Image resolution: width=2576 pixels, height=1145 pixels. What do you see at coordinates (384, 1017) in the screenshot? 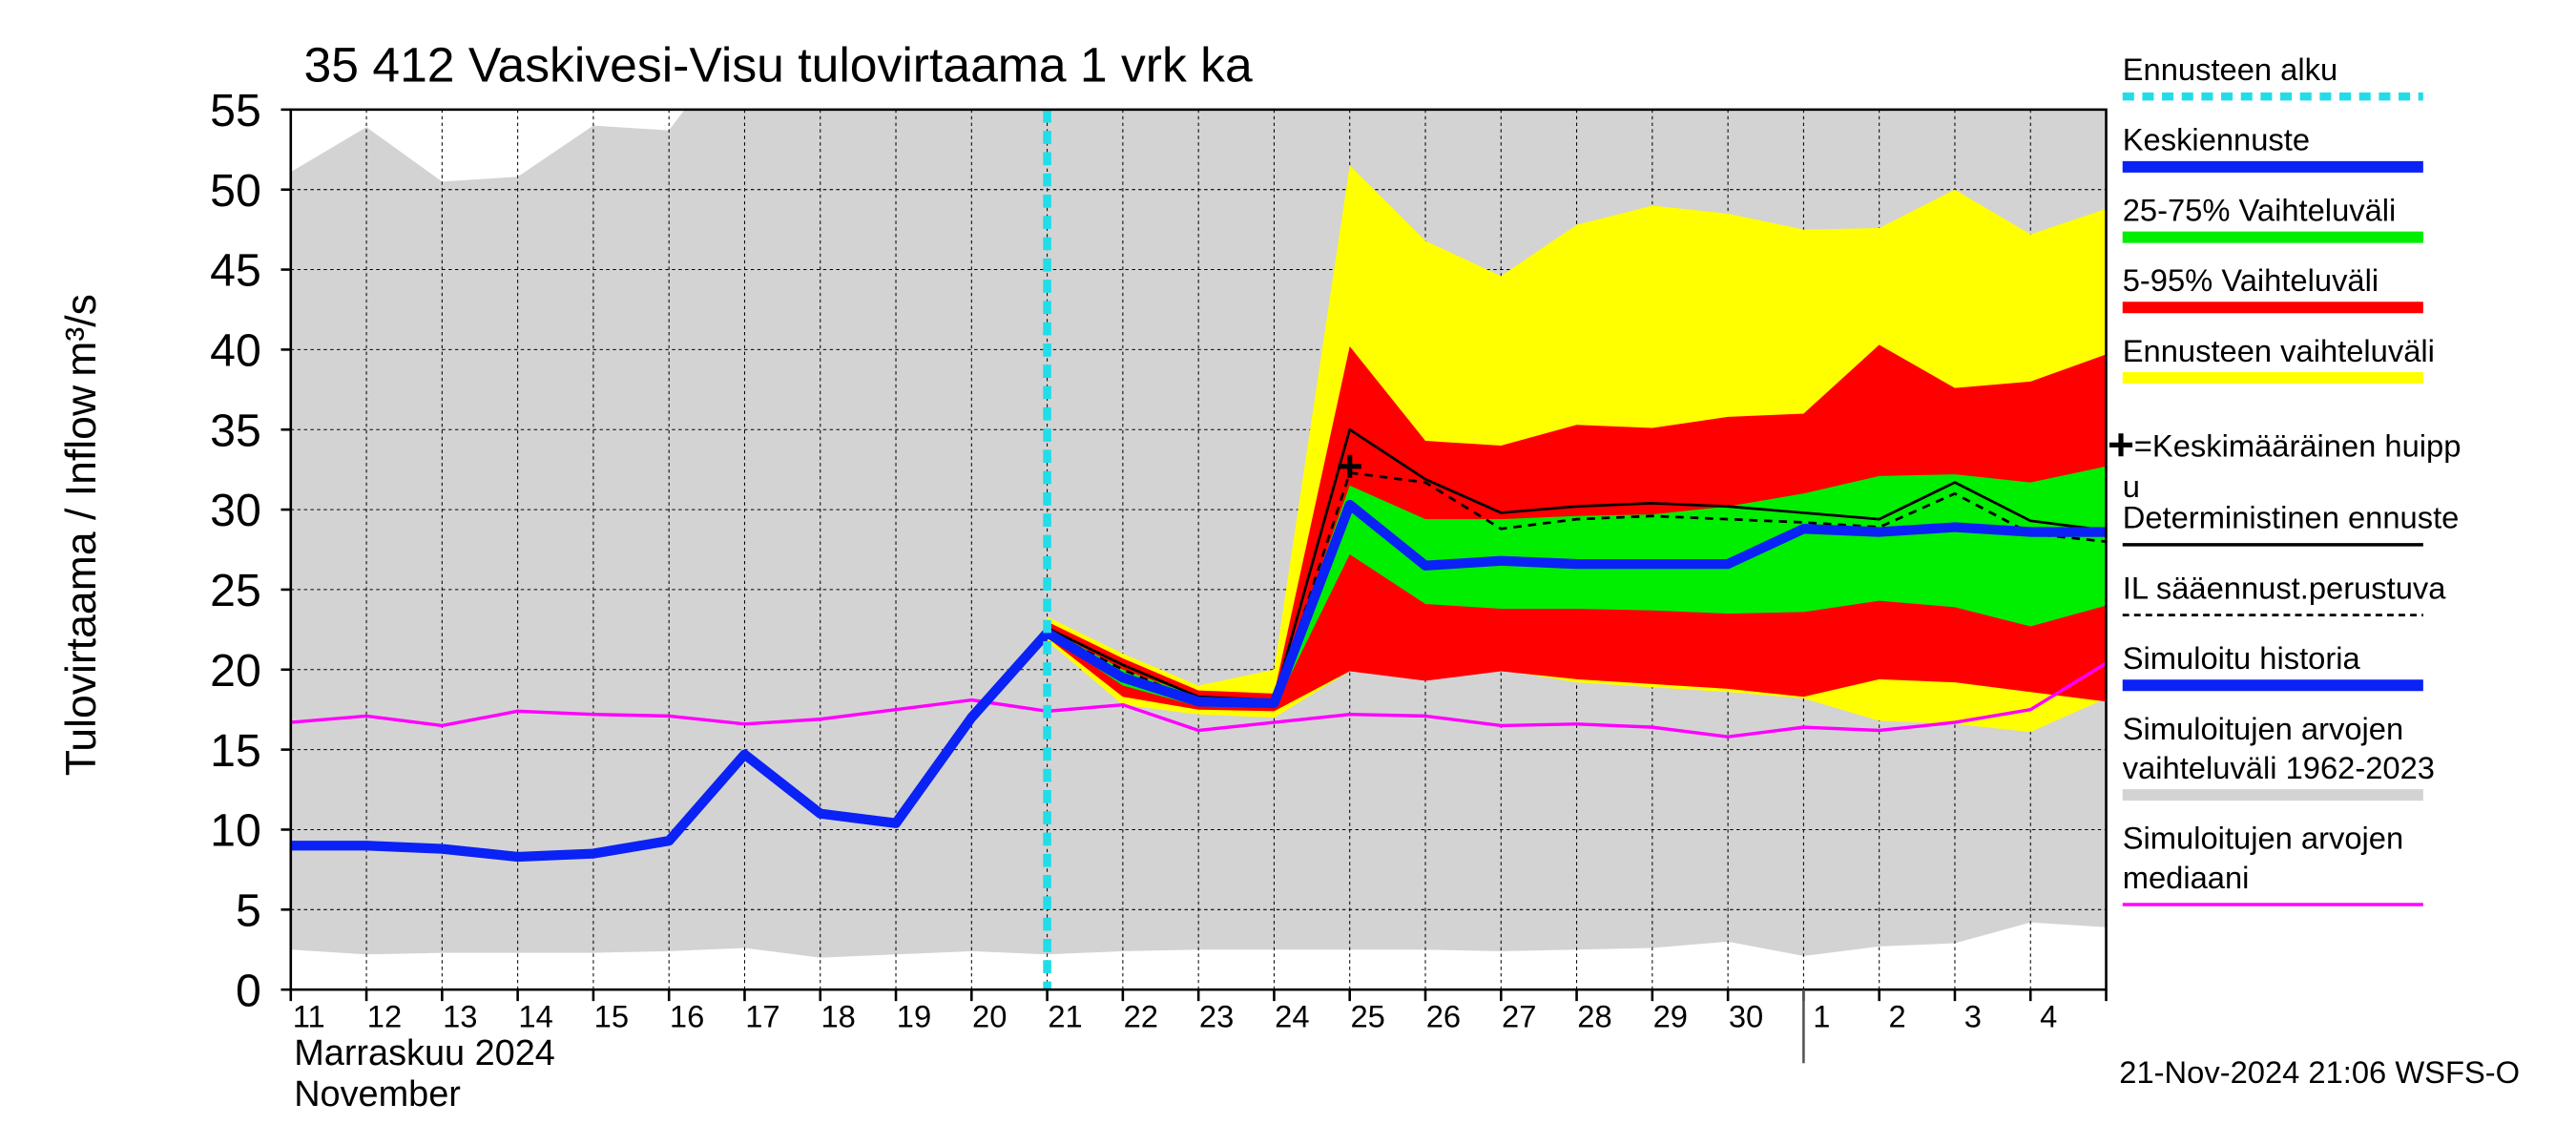
I see `x-tick-label: 12` at bounding box center [384, 1017].